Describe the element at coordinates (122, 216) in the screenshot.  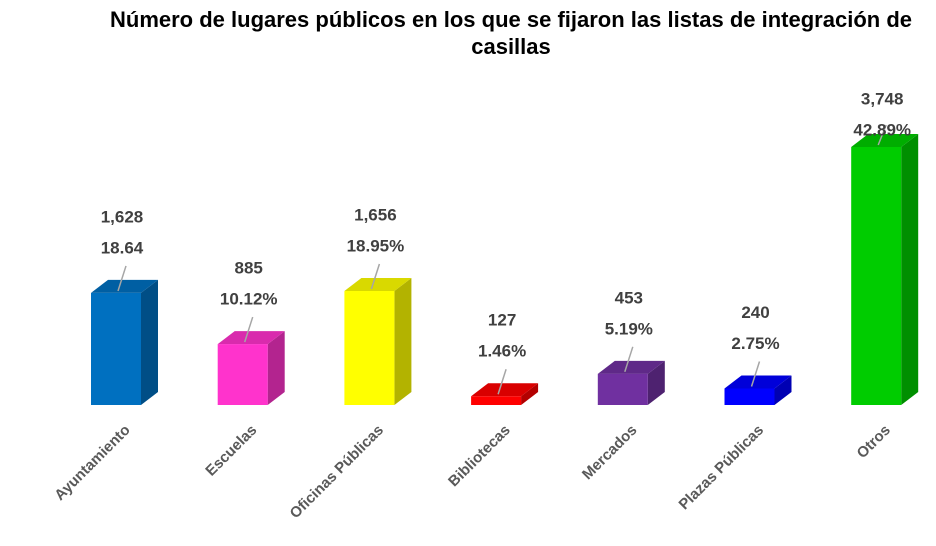
I see `value-label: 1,628` at that location.